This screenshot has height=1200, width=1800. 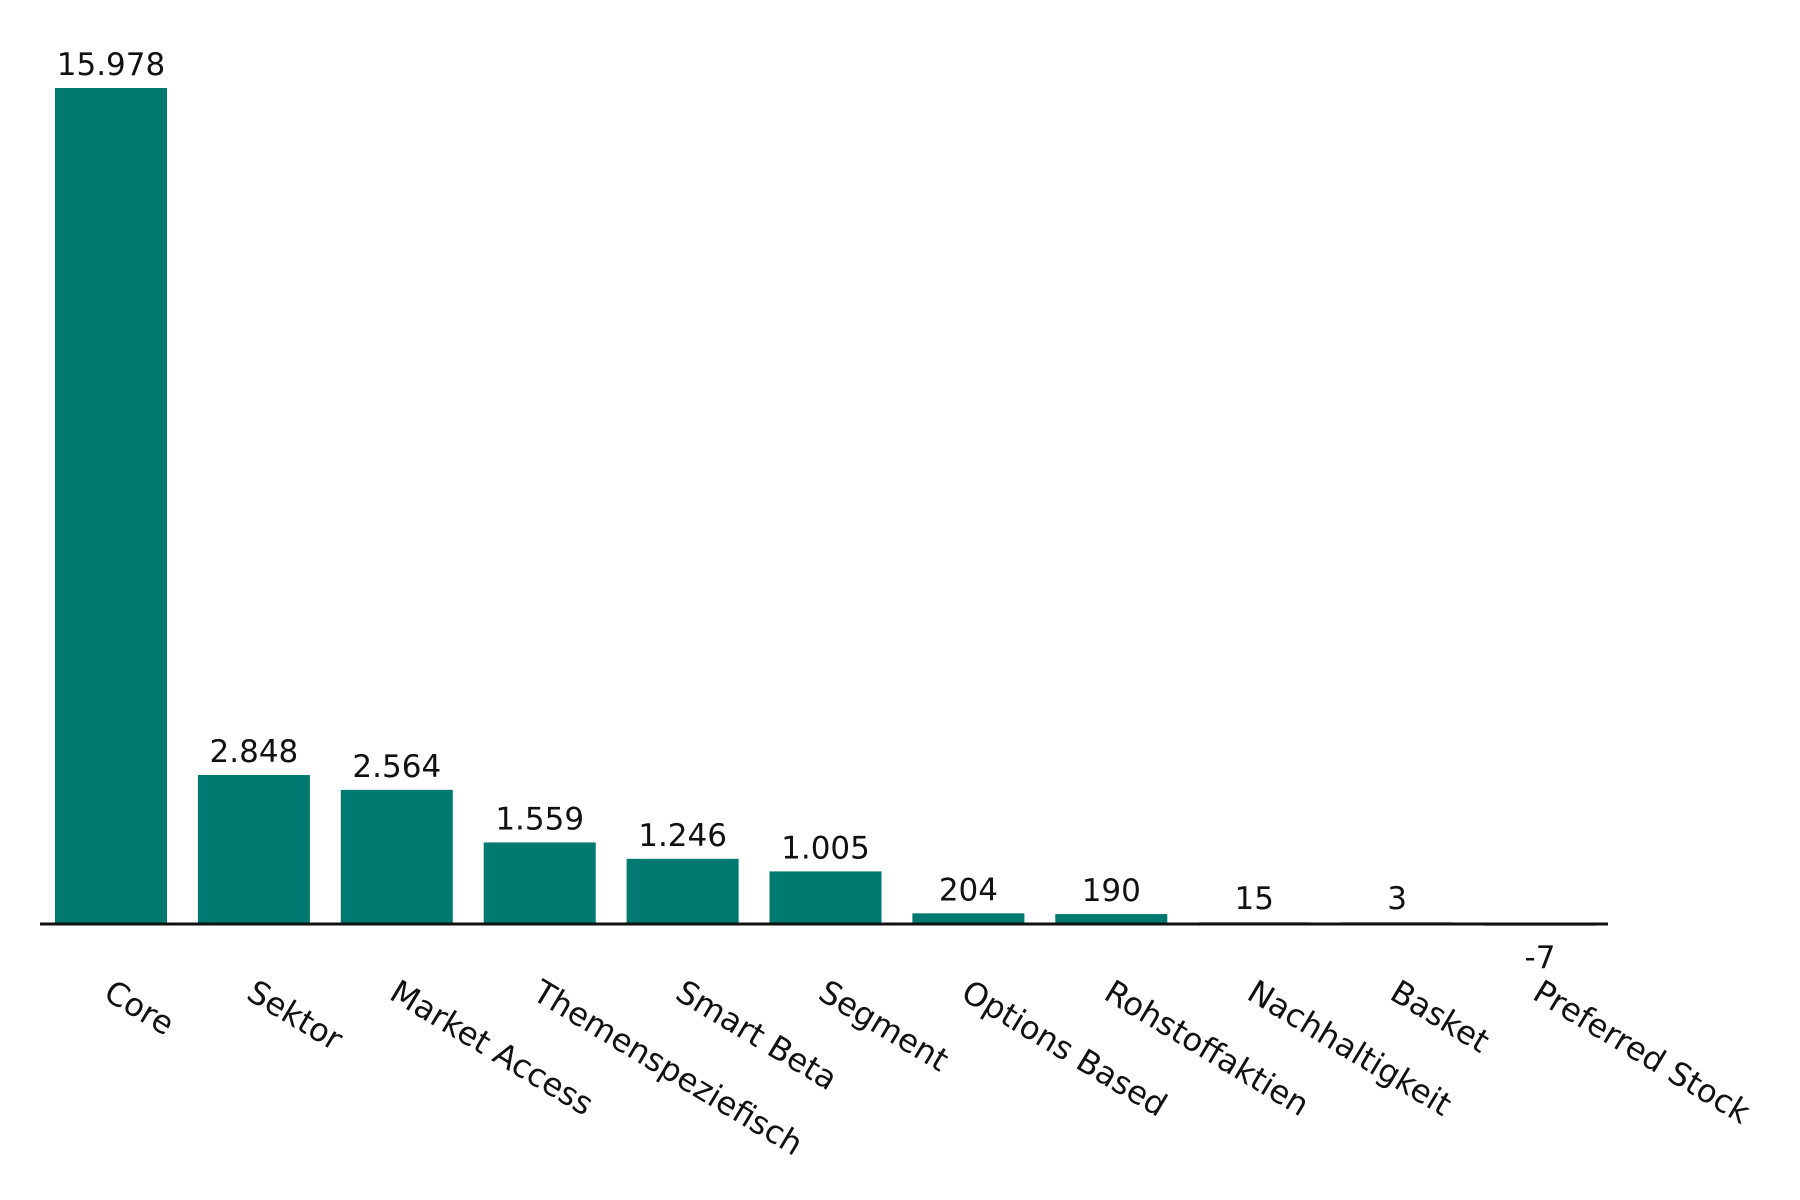 What do you see at coordinates (968, 918) in the screenshot?
I see `bar-options-based` at bounding box center [968, 918].